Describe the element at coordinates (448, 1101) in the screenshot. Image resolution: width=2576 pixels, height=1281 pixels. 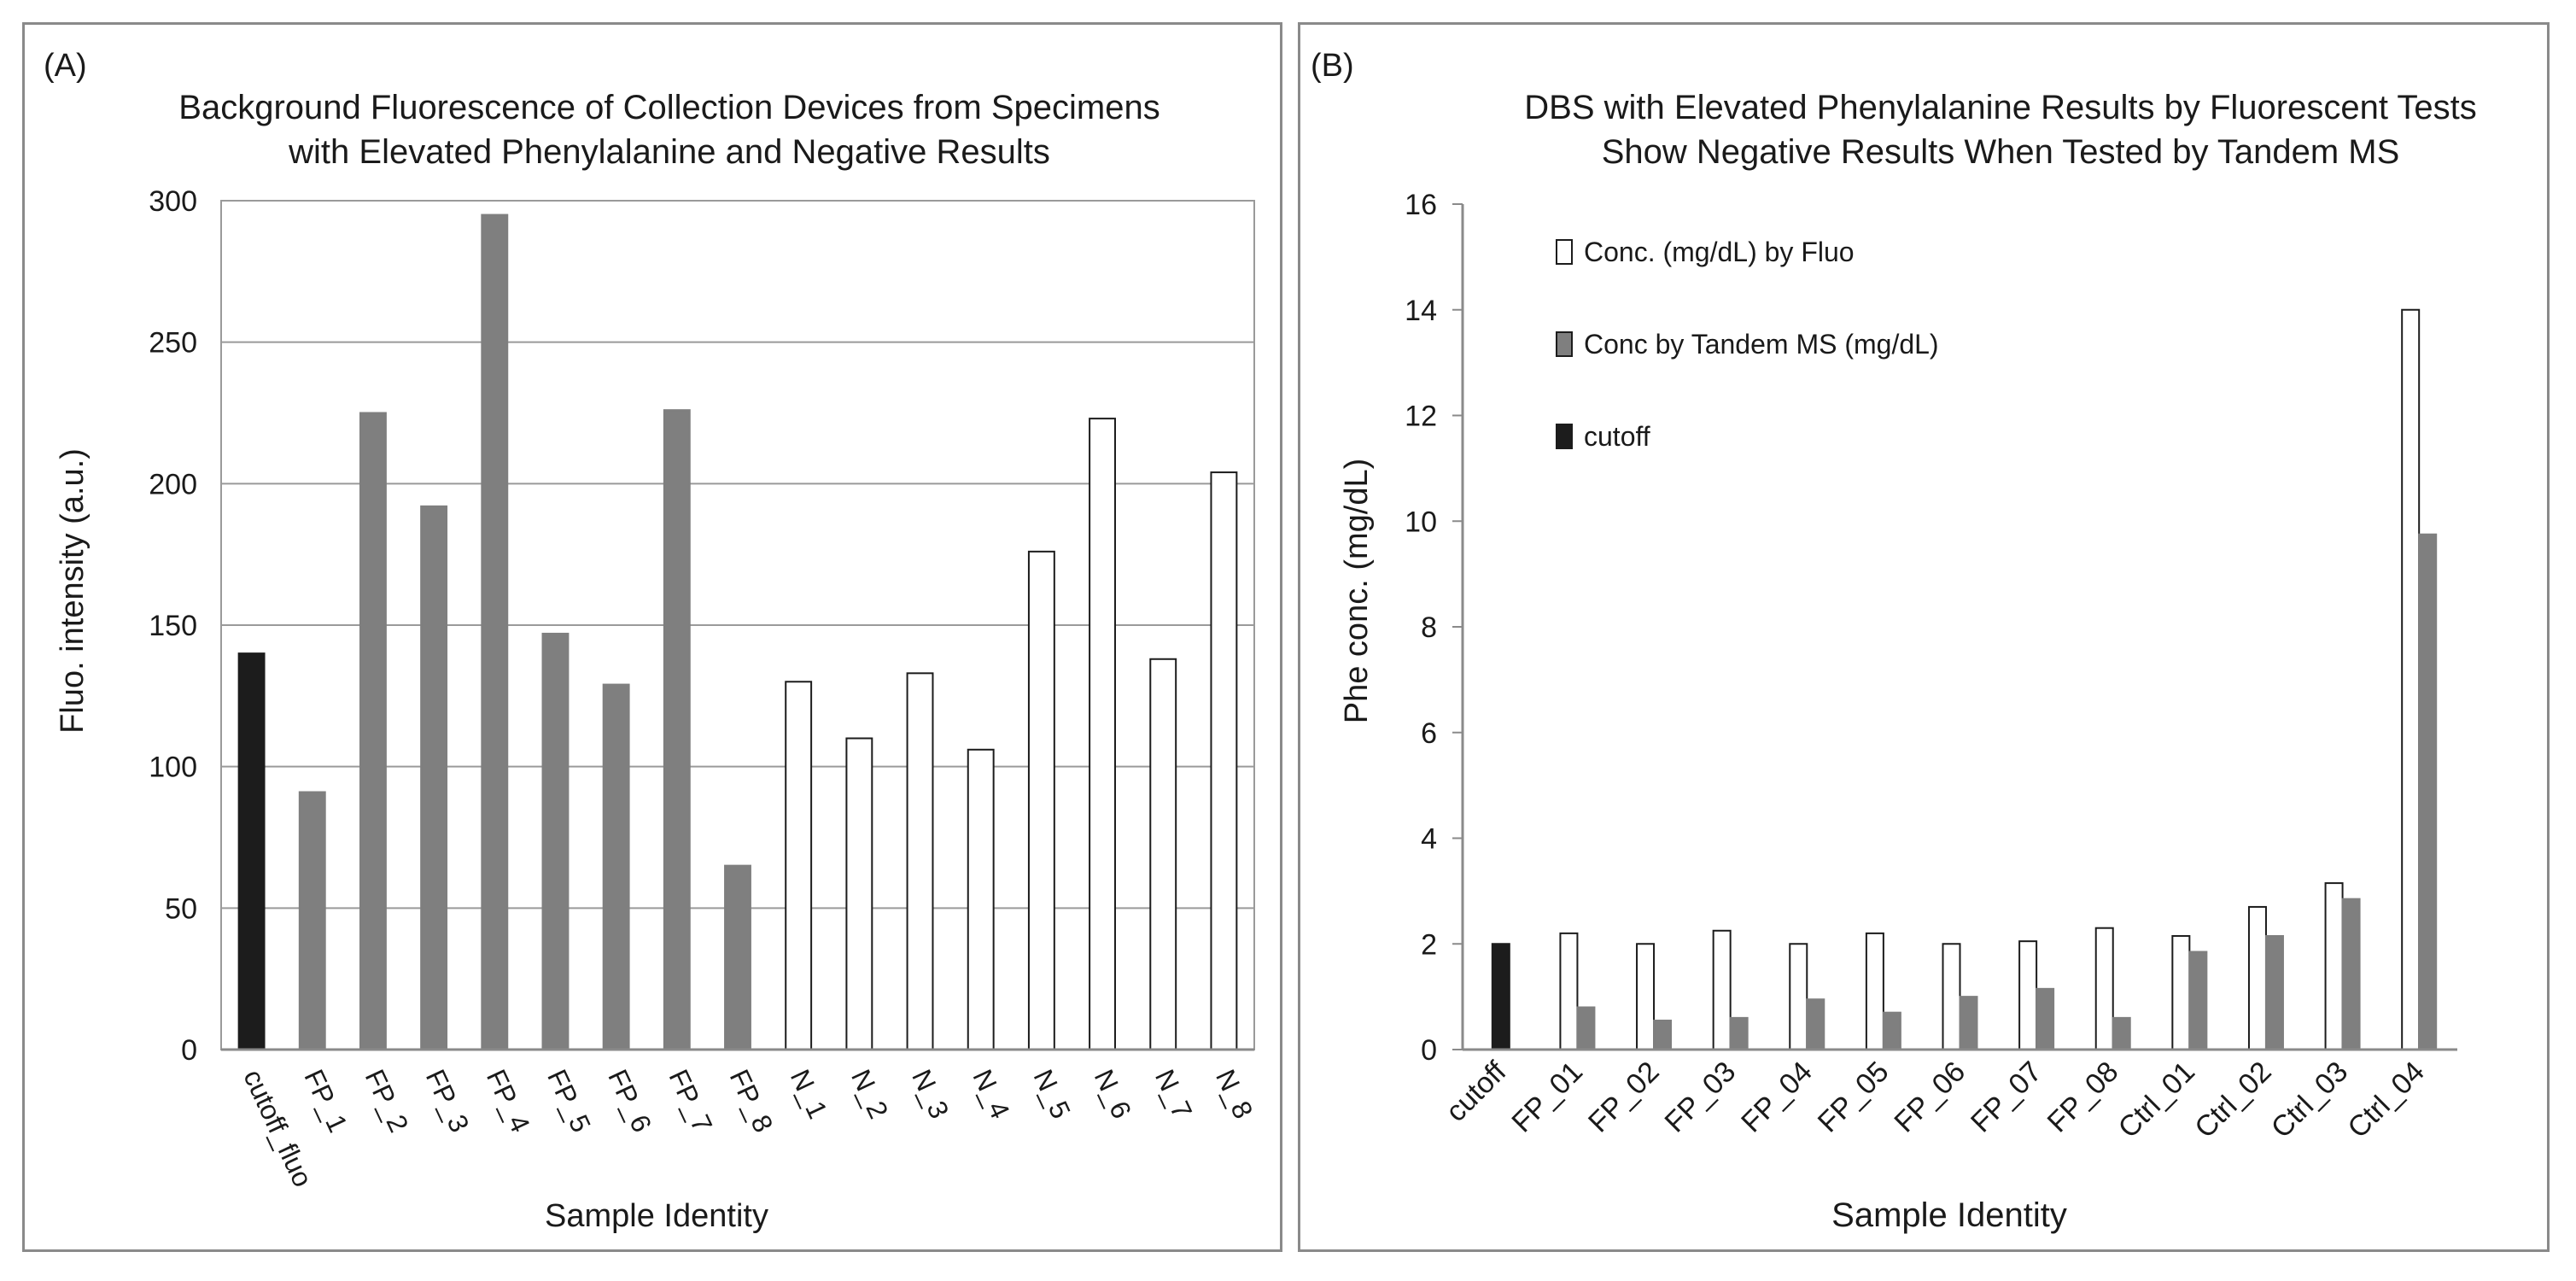
I see `x-tick-label-a: FP_3` at that location.